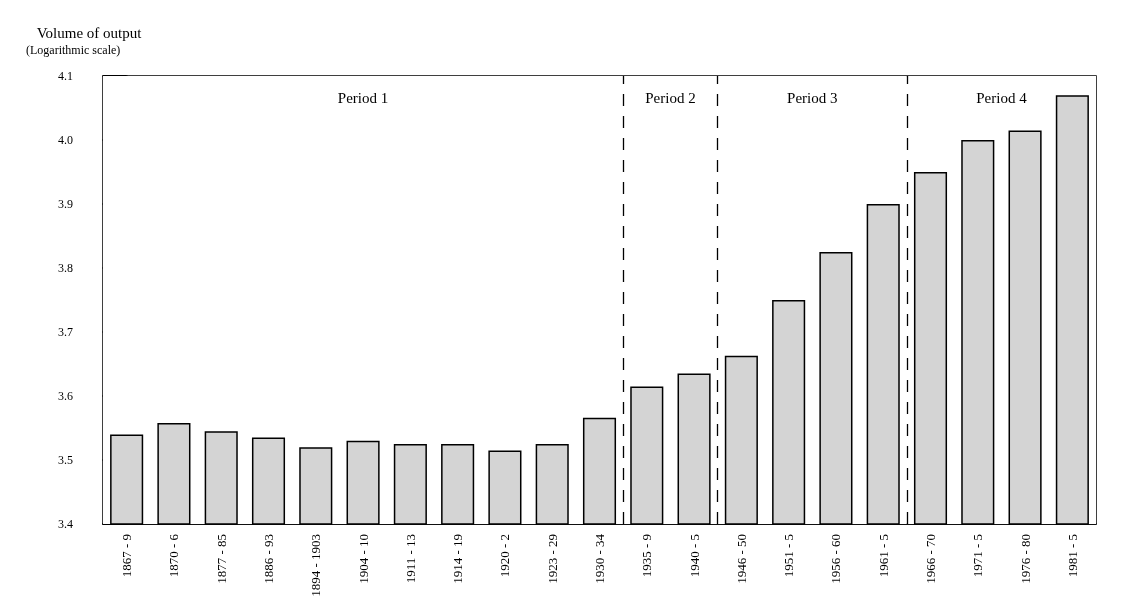 This screenshot has width=1134, height=614. Describe the element at coordinates (65, 396) in the screenshot. I see `y-tick-label: 3.6` at that location.